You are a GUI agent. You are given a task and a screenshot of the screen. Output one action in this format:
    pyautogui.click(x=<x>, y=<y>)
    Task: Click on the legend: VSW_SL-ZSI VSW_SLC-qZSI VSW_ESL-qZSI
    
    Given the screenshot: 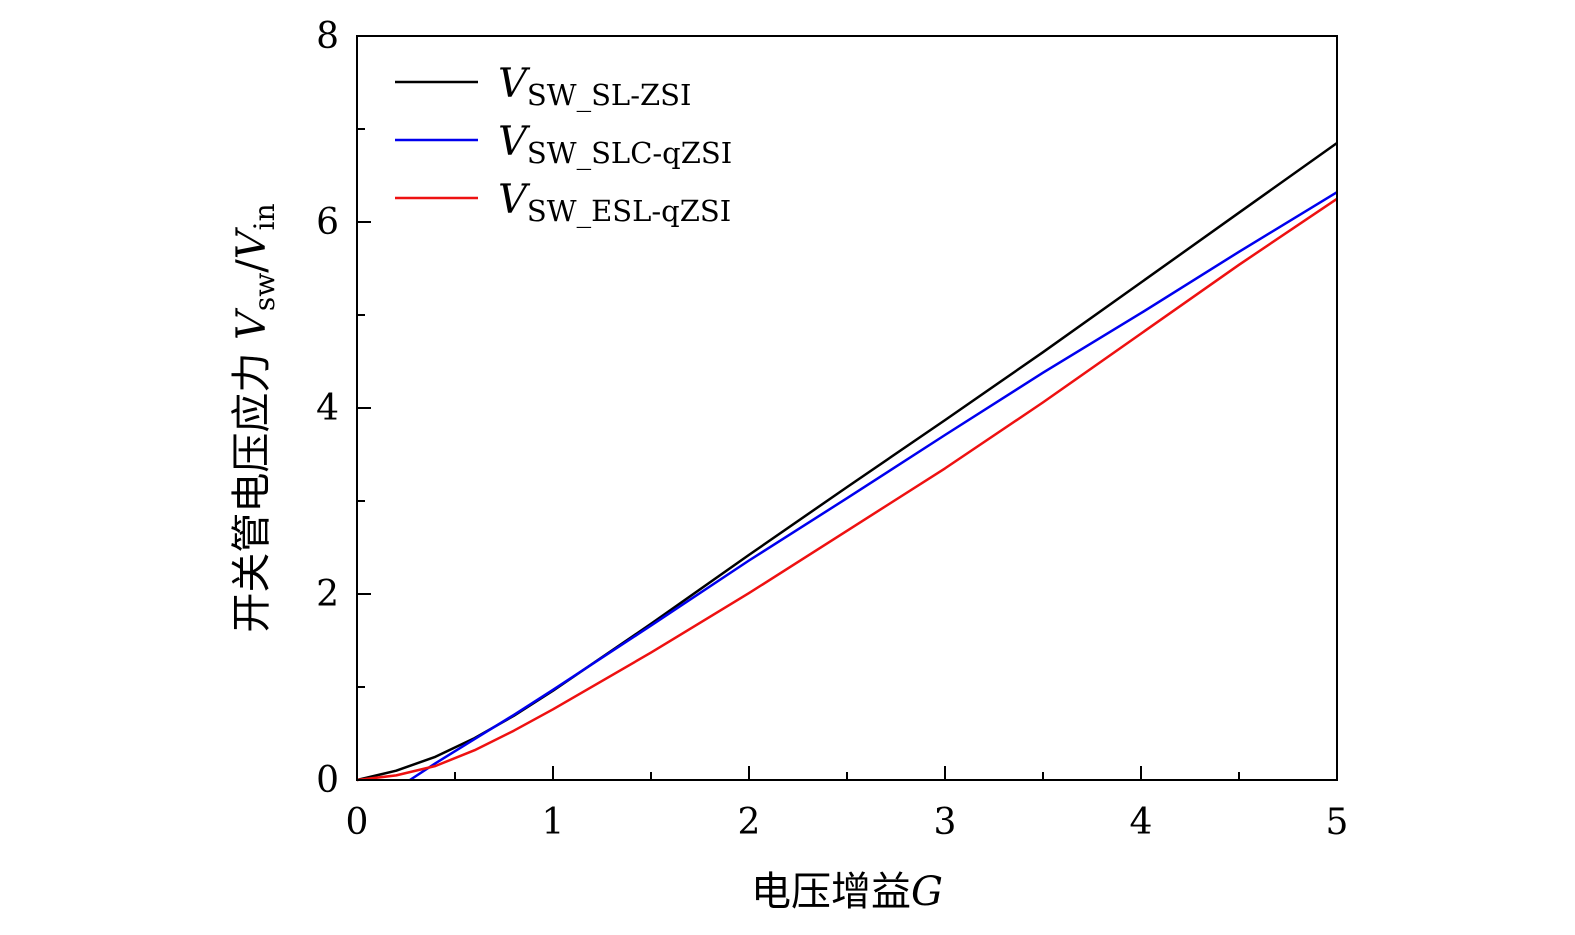 What is the action you would take?
    pyautogui.click(x=563, y=145)
    